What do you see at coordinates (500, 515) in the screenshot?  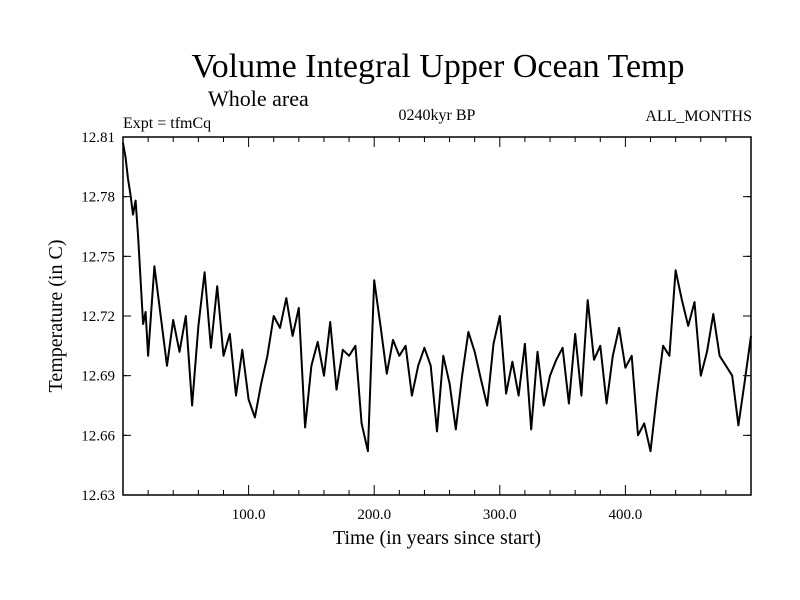 I see `x-tick-label: 300.0` at bounding box center [500, 515].